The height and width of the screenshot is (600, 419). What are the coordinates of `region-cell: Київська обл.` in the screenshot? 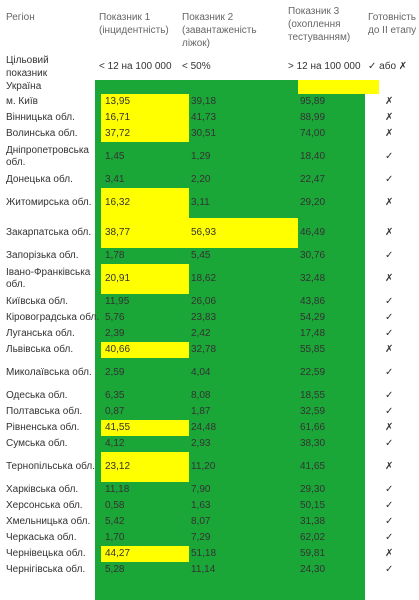 It's located at (37, 301).